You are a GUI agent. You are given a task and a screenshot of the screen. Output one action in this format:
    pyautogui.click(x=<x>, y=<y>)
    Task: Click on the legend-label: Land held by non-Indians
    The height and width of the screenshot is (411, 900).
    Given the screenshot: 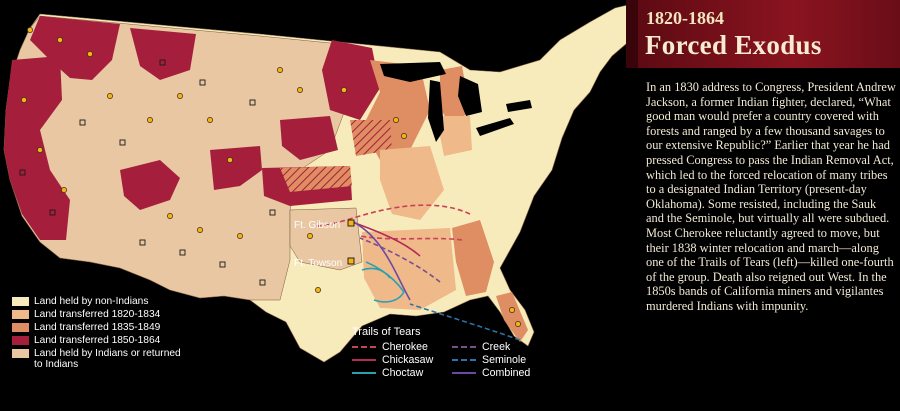 What is the action you would take?
    pyautogui.click(x=91, y=301)
    